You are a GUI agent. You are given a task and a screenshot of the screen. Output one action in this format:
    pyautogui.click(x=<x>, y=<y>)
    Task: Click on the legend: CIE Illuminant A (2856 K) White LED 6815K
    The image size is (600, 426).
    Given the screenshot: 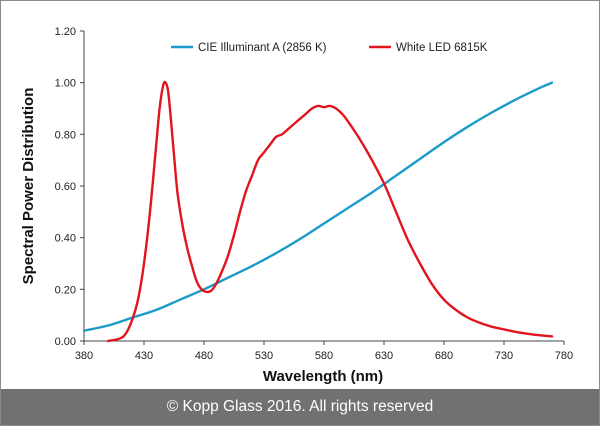 What is the action you would take?
    pyautogui.click(x=329, y=48)
    